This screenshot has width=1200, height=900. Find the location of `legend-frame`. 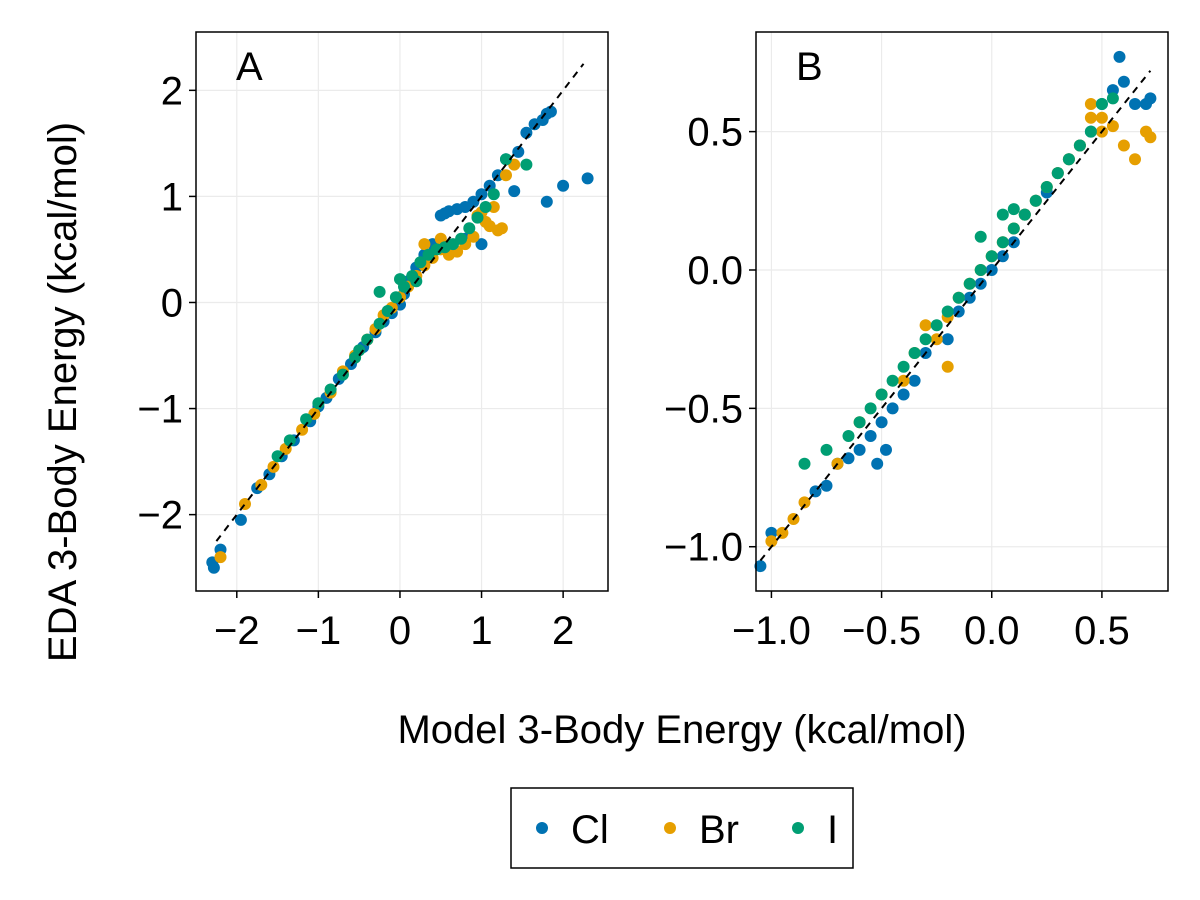

legend-frame is located at coordinates (682, 828).